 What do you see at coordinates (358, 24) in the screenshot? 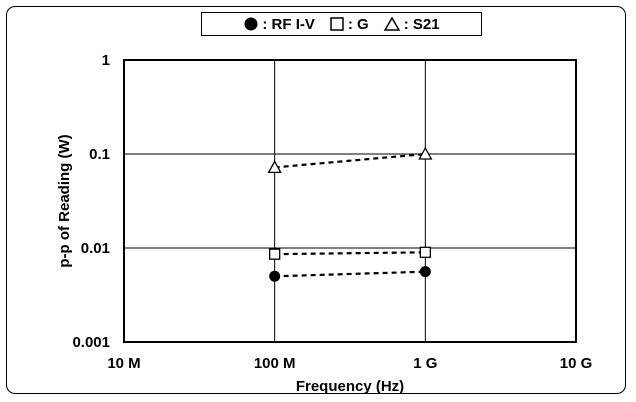
I see `legend-label-g: : G` at bounding box center [358, 24].